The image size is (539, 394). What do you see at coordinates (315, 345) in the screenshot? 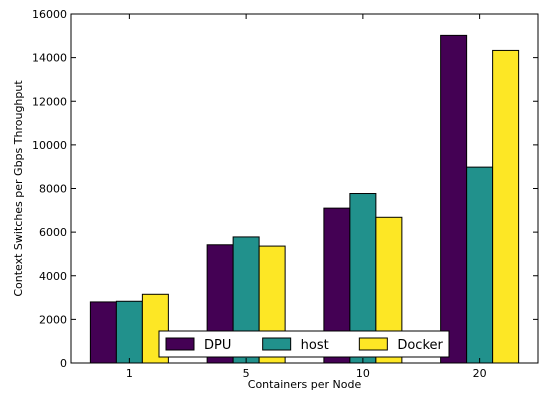
I see `legend-label-host: host` at bounding box center [315, 345].